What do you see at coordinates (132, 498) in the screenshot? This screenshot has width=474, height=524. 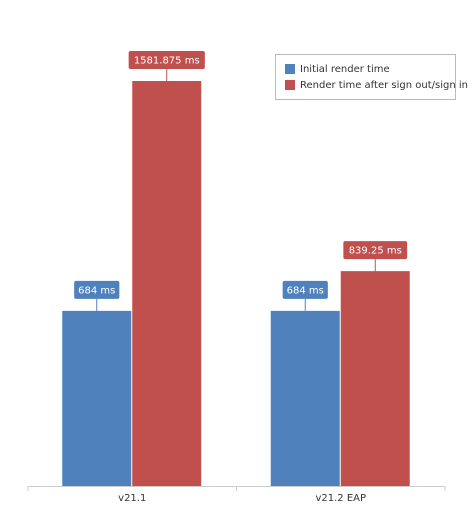 I see `x-tick-label: v21.1` at bounding box center [132, 498].